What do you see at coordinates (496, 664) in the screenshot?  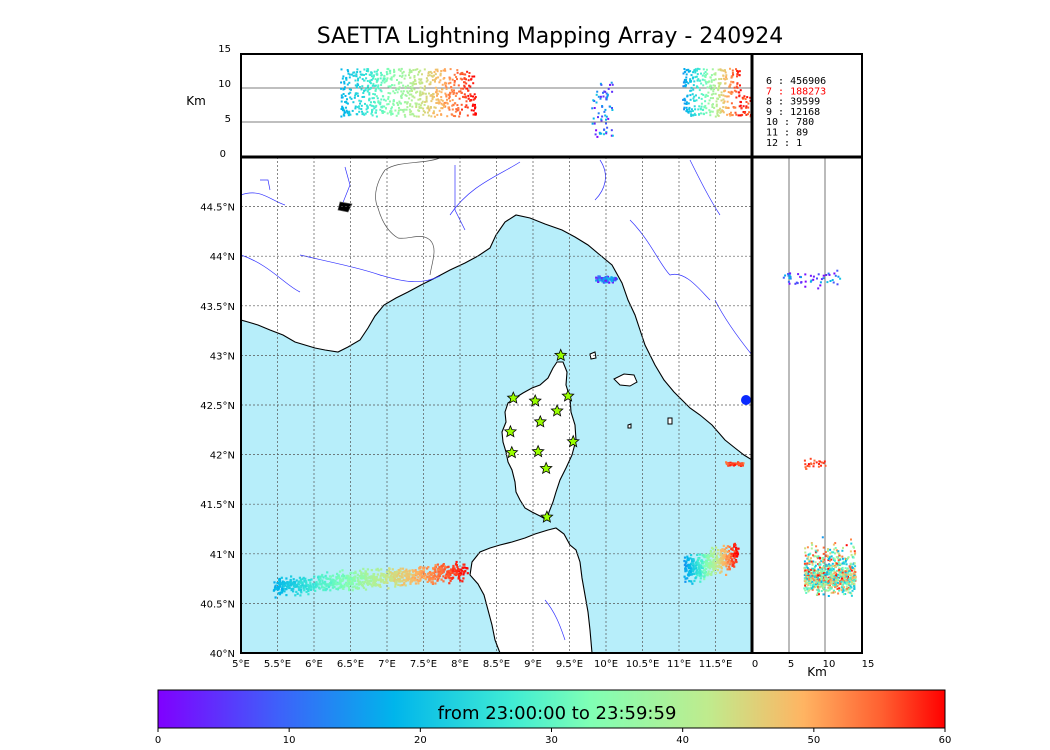 I see `lon-tick-label: 8.5°E` at bounding box center [496, 664].